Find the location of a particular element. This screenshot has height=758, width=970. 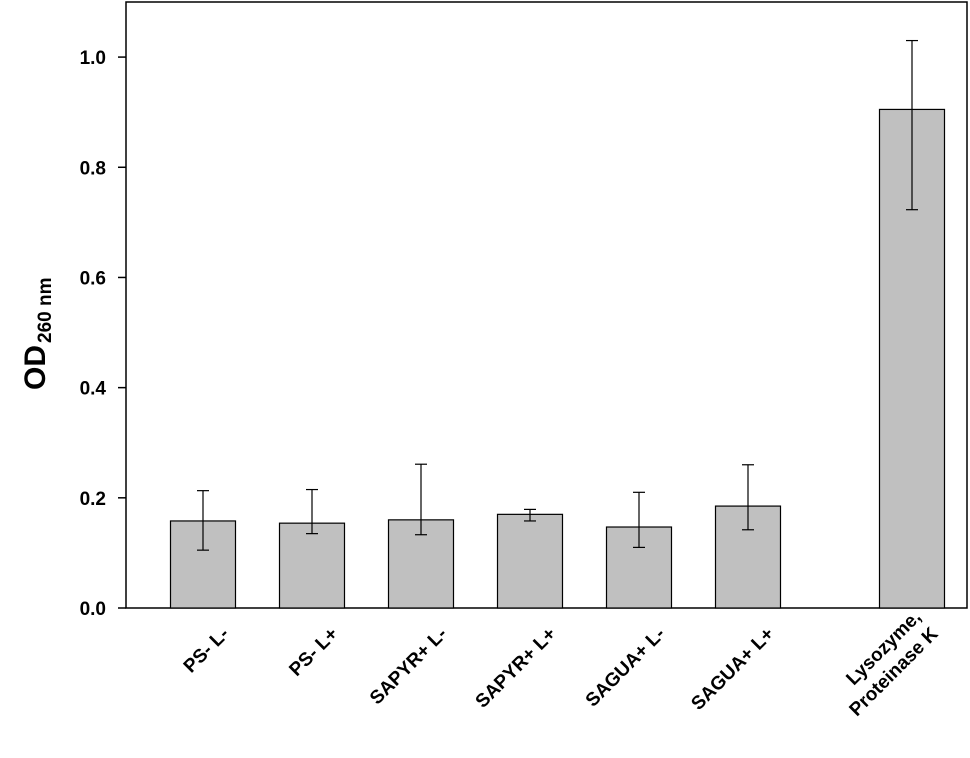

x-category-label: SAGUA+ L+ is located at coordinates (732, 669).